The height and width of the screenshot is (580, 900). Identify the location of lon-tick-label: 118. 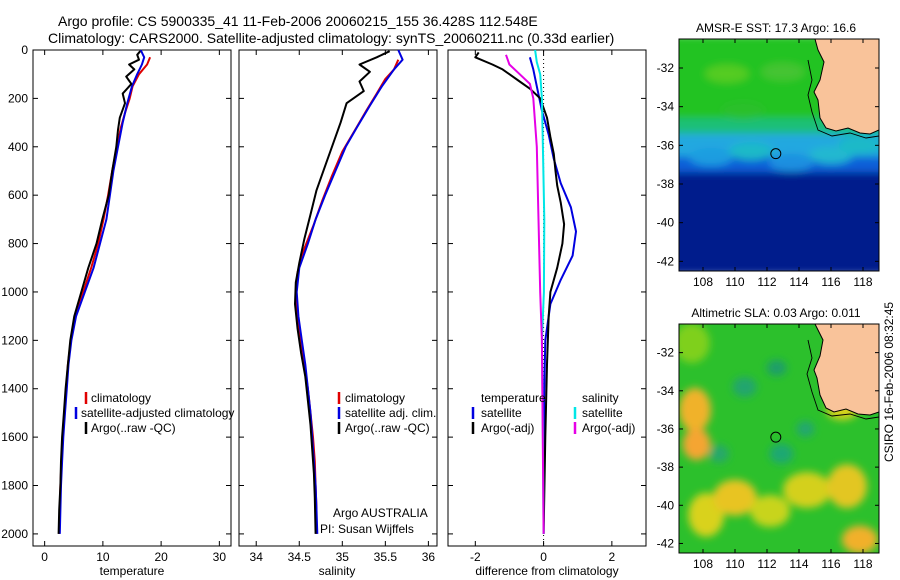
(862, 282).